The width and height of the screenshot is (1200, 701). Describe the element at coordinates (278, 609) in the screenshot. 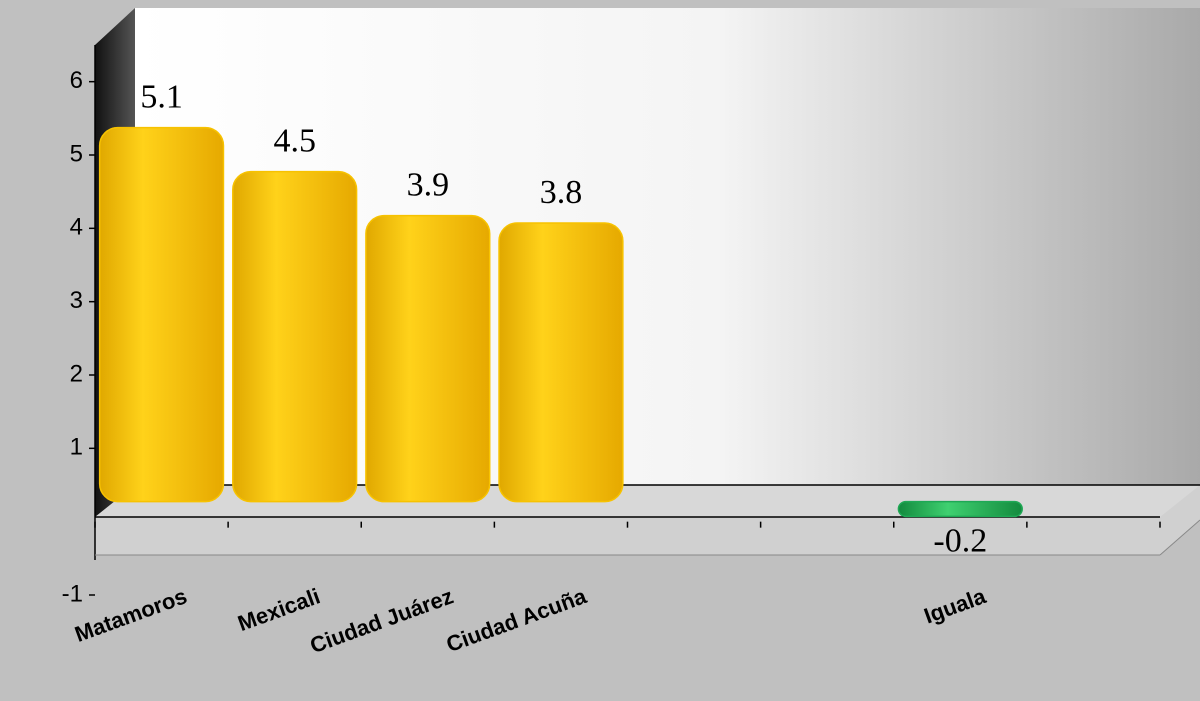

I see `x-tick-label: Mexicali` at that location.